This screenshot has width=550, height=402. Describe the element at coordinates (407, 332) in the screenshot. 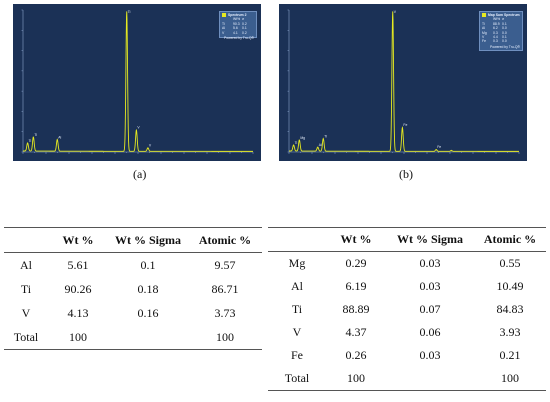

I see `table-row: V 4.37 0.06 3.93` at that location.